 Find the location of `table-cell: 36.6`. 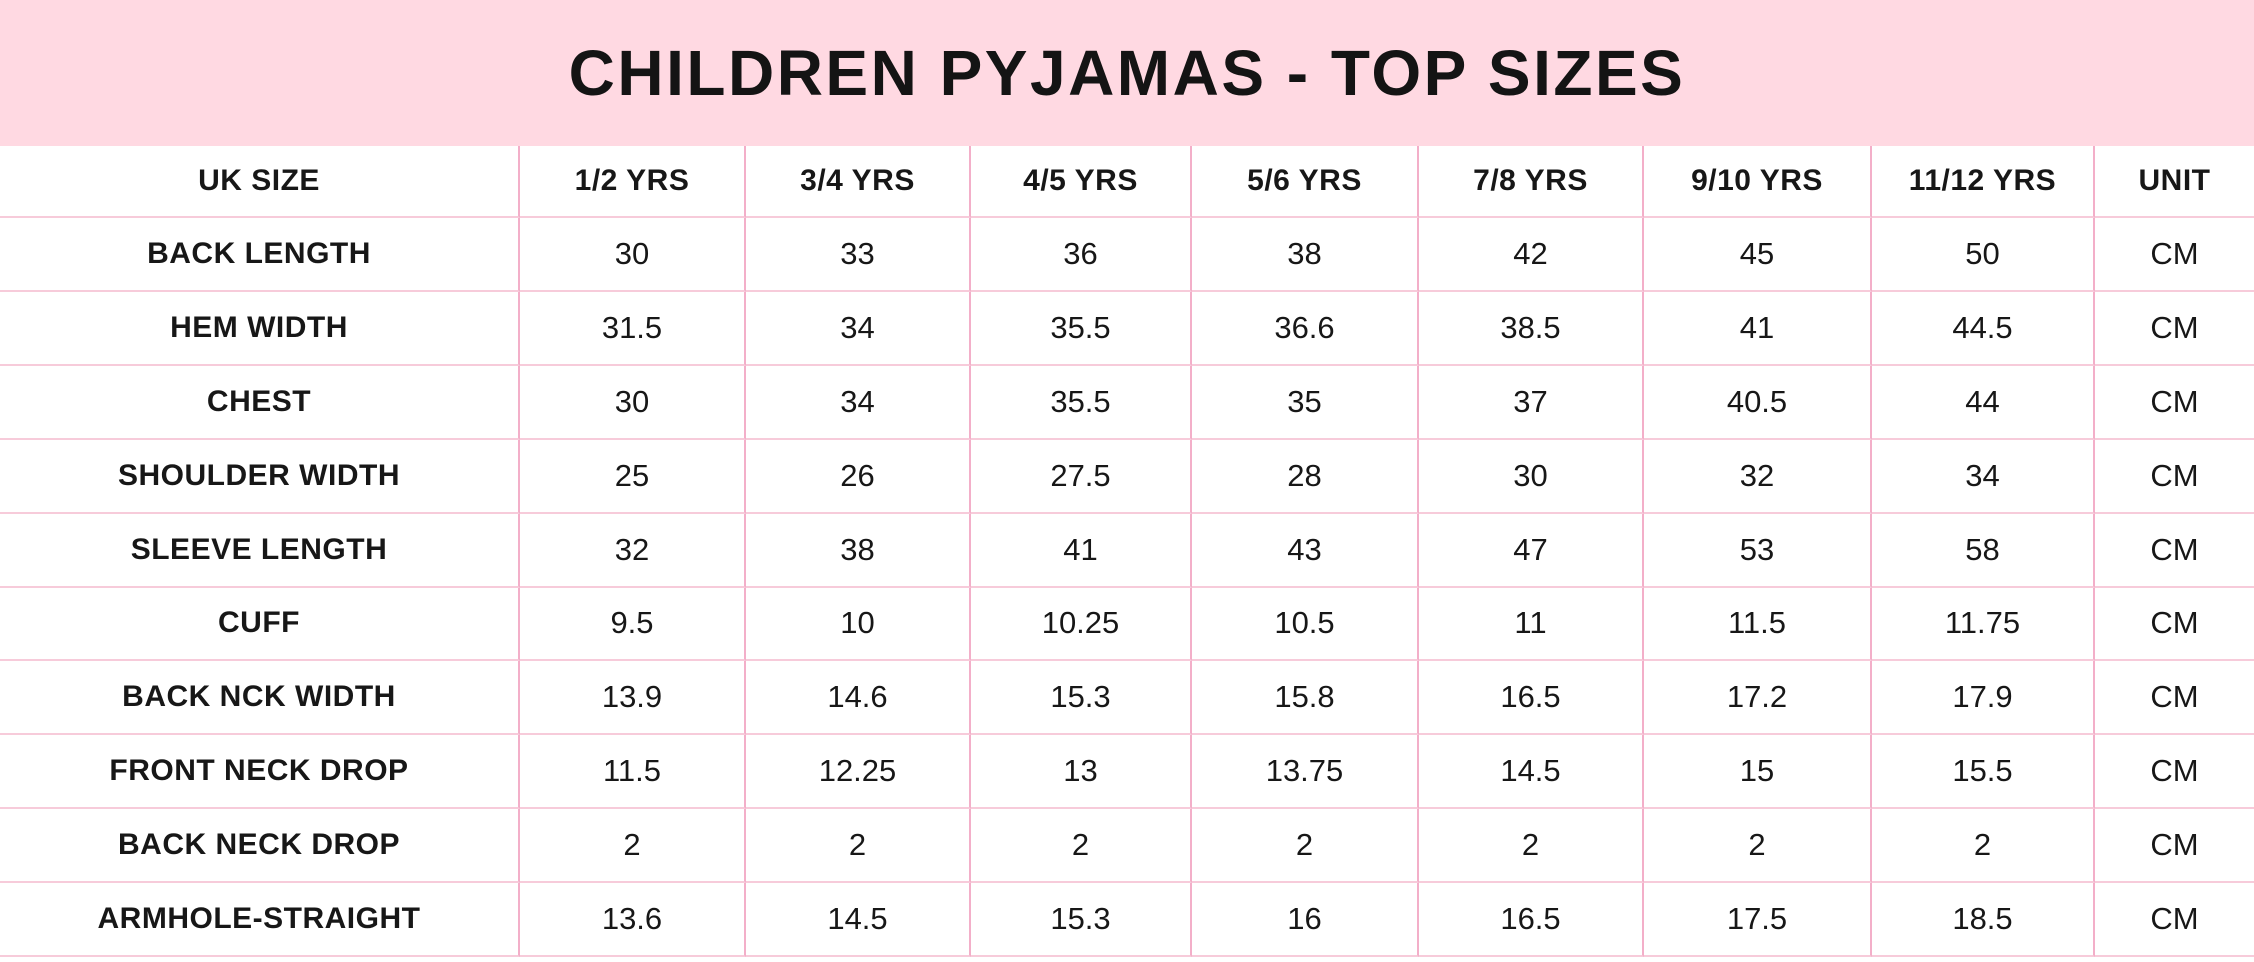

table-cell: 36.6 is located at coordinates (1305, 328).